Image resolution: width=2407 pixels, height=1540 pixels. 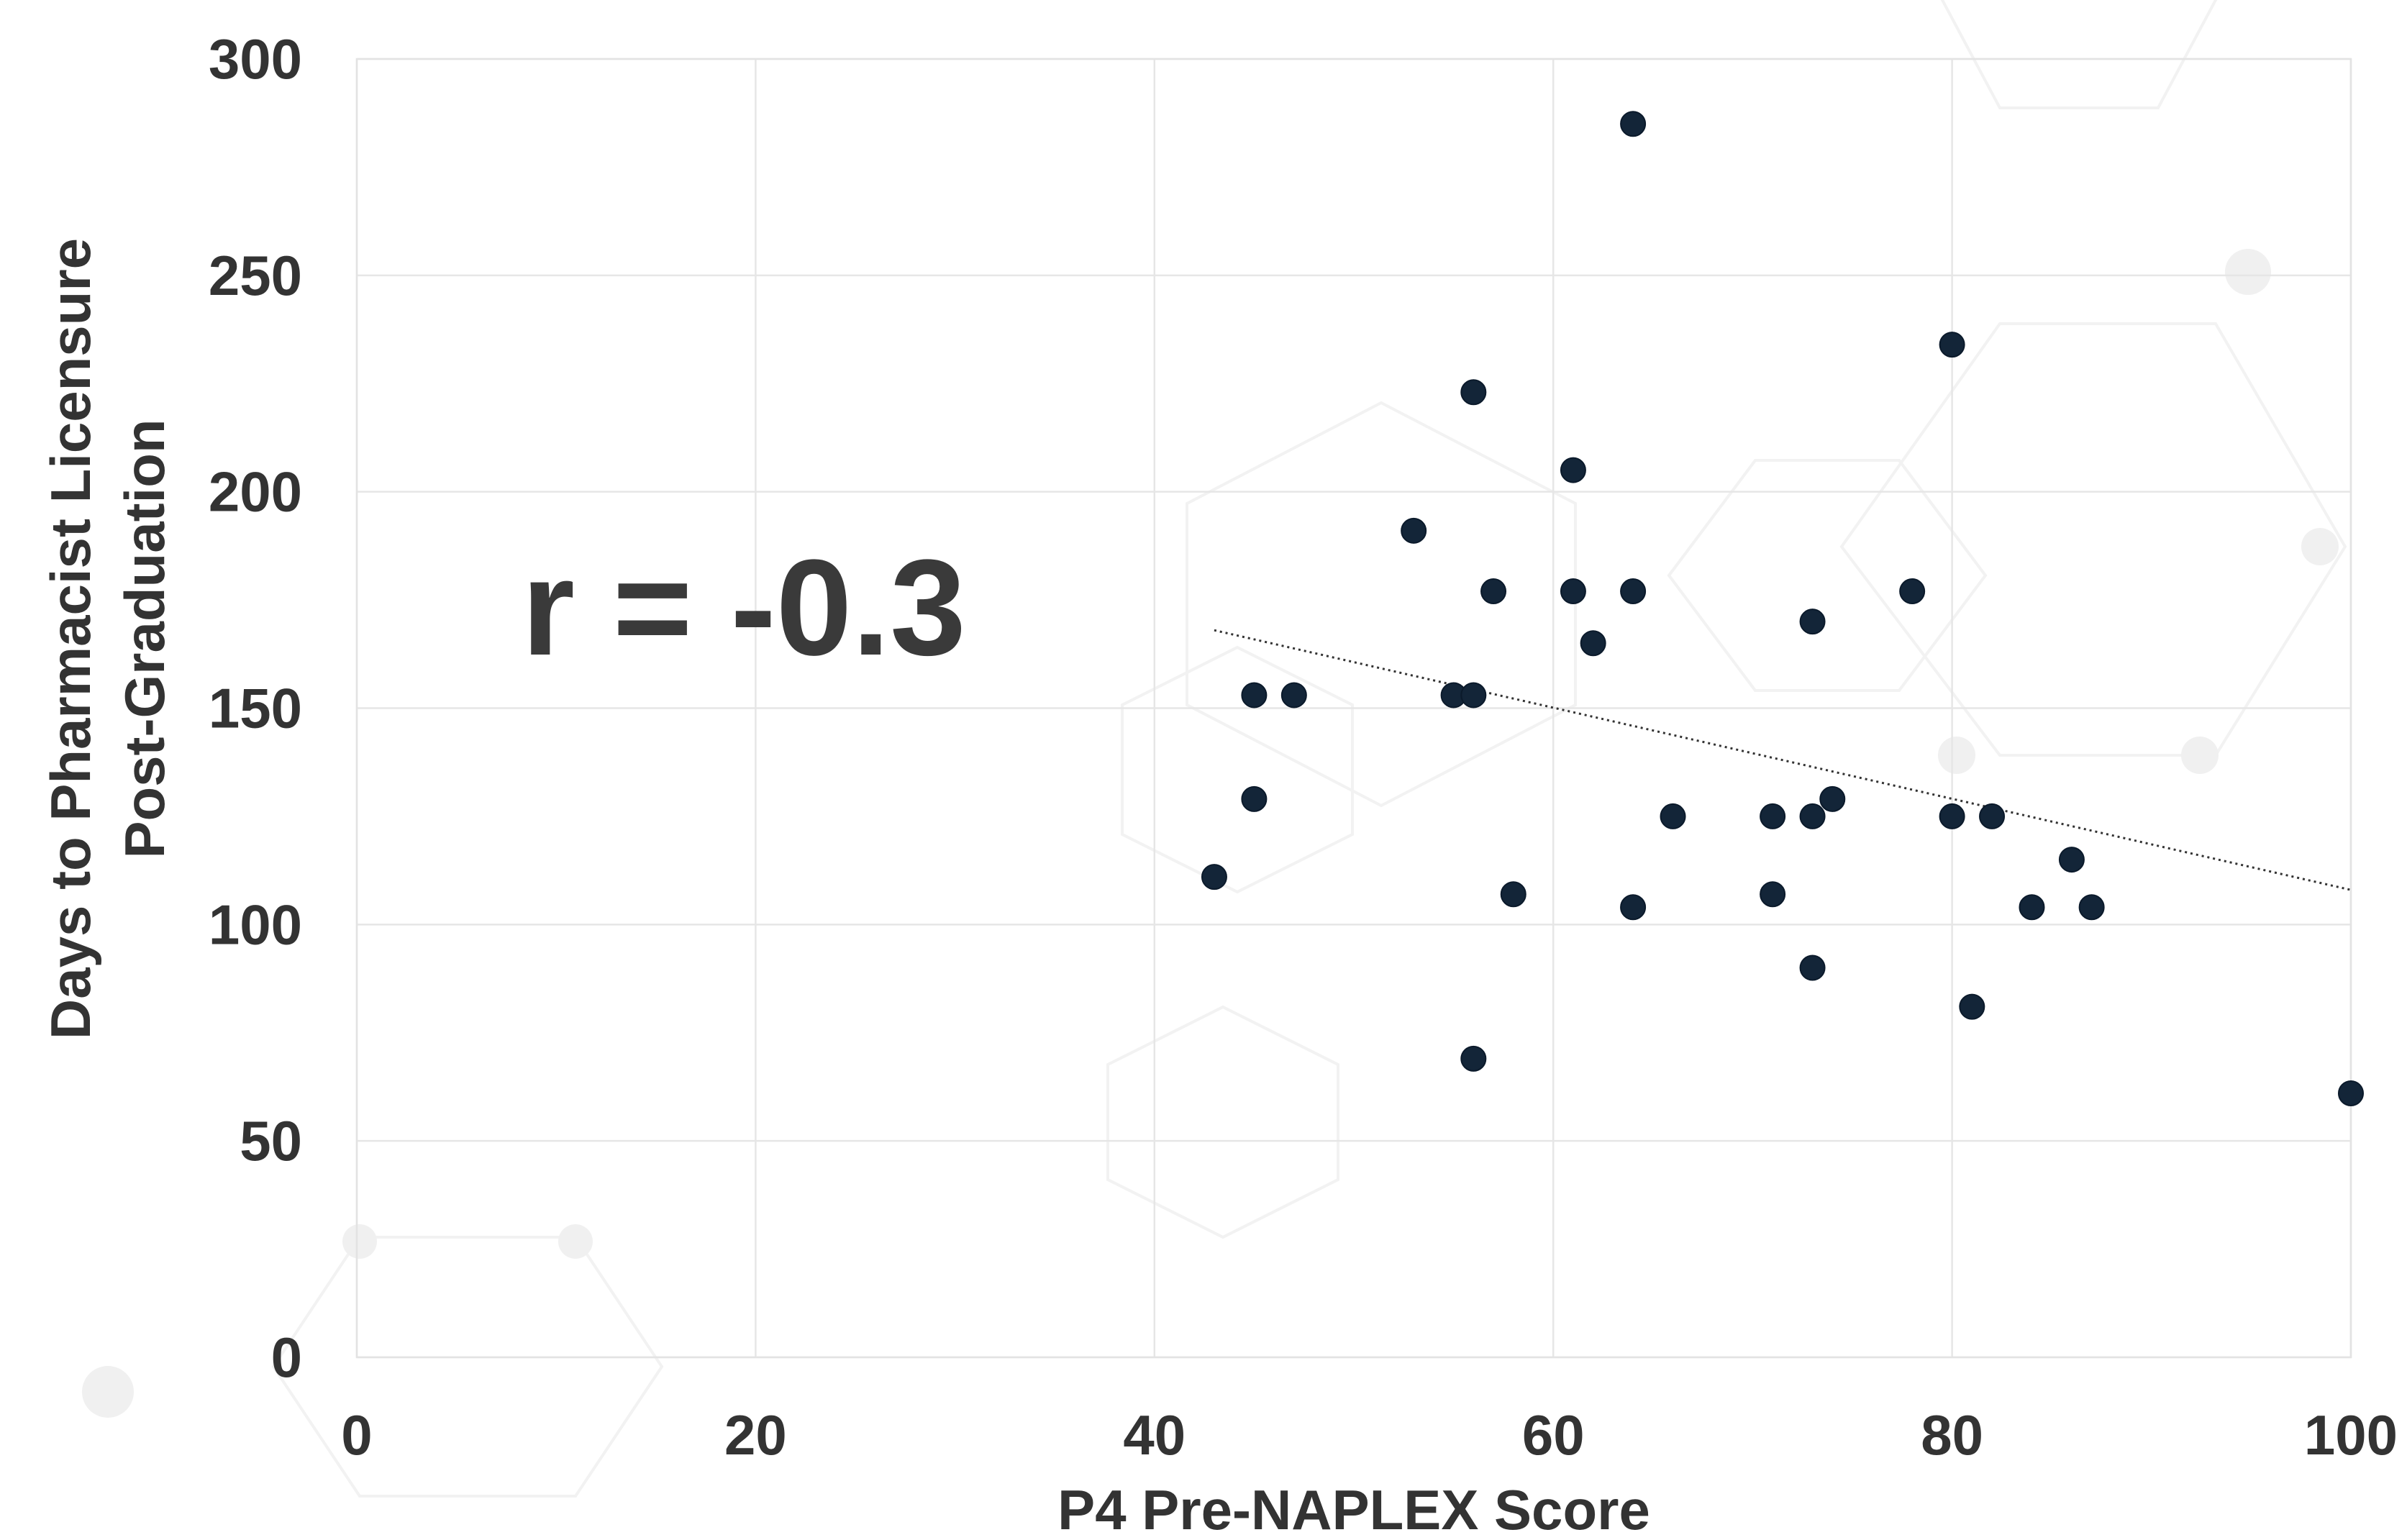 I want to click on y-tick-label: 300, so click(x=255, y=59).